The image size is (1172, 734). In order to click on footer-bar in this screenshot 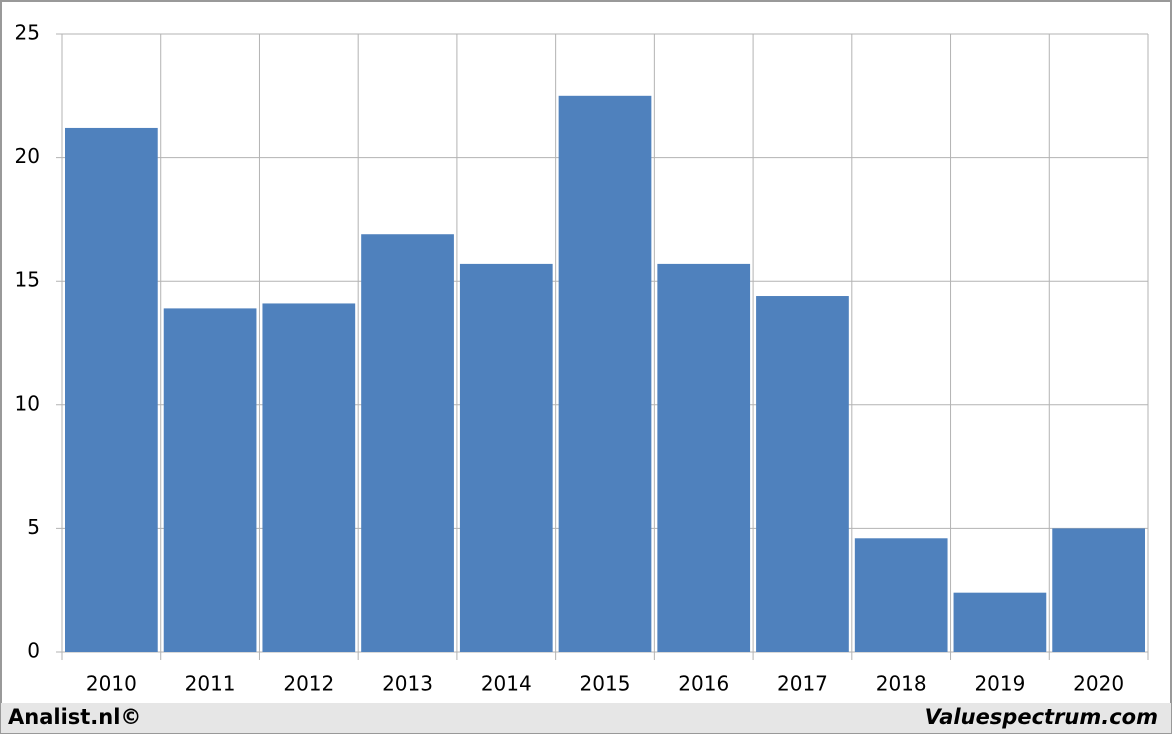, I will do `click(586, 718)`.